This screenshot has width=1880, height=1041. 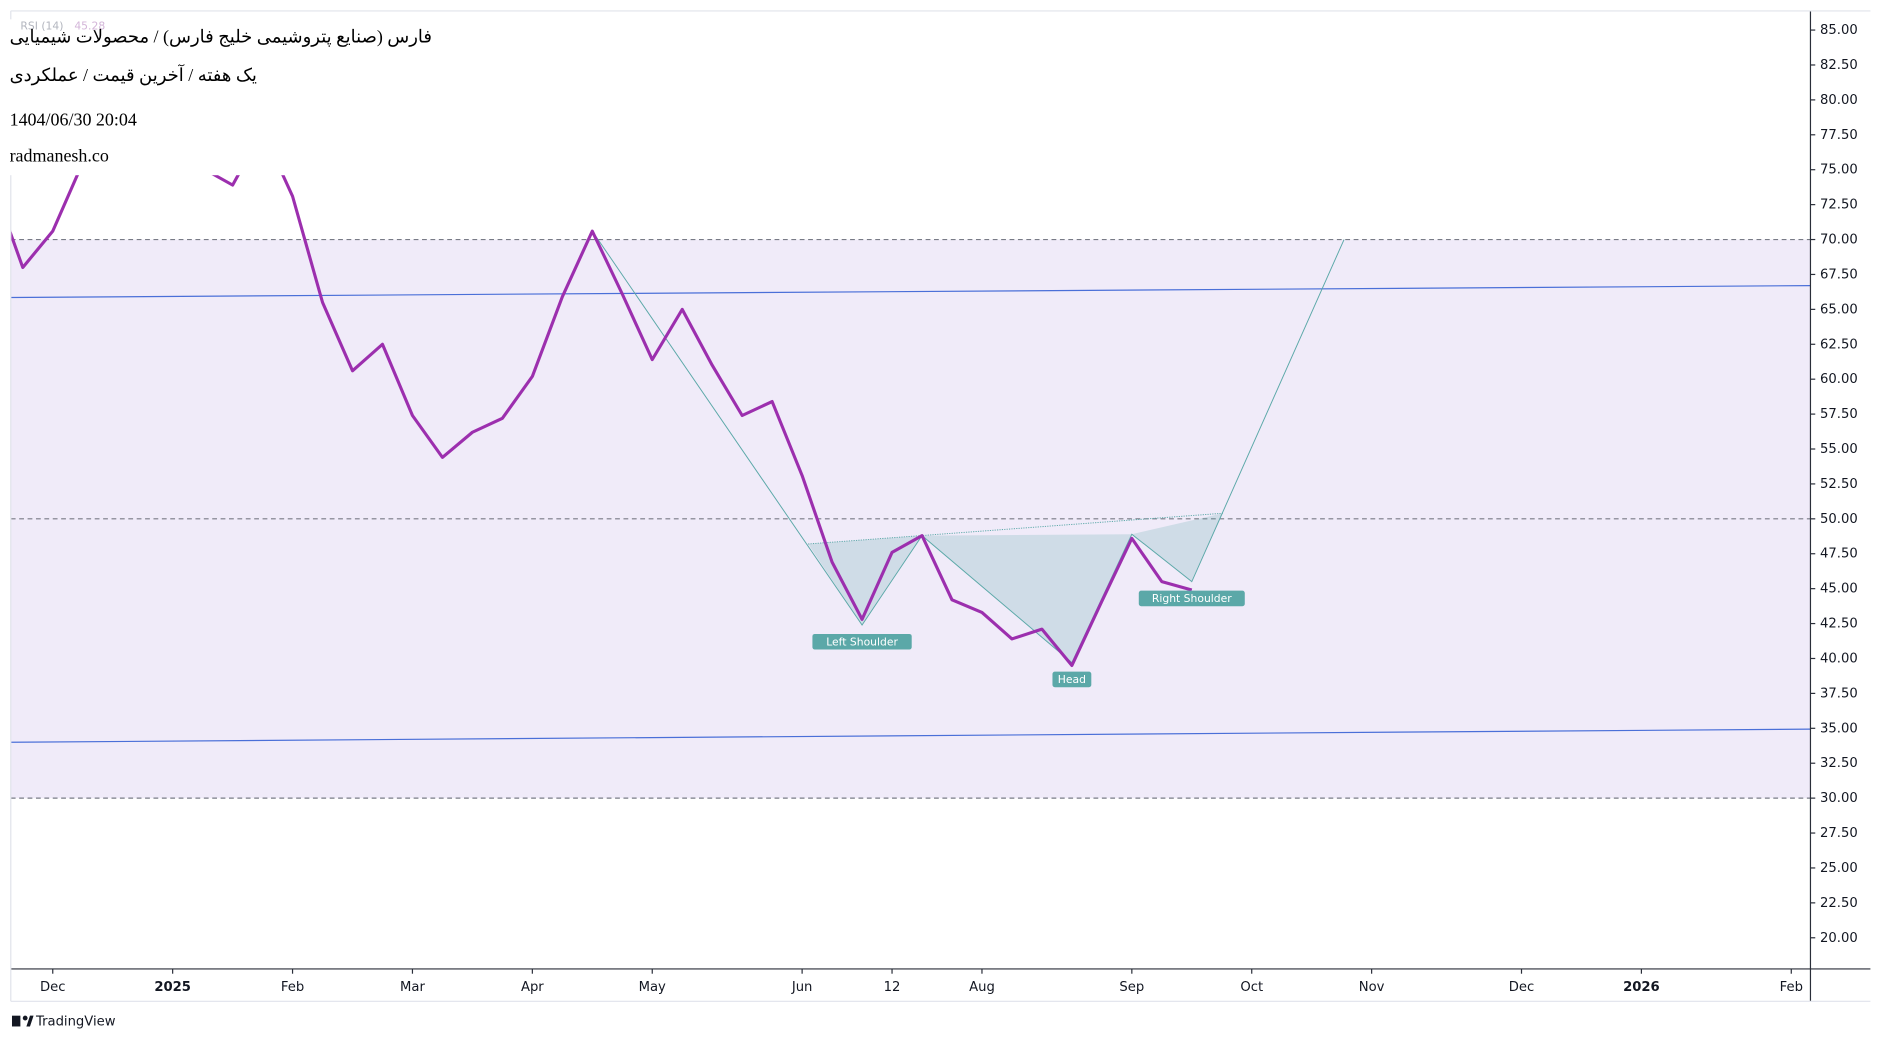 What do you see at coordinates (652, 987) in the screenshot?
I see `x-tick-label: May` at bounding box center [652, 987].